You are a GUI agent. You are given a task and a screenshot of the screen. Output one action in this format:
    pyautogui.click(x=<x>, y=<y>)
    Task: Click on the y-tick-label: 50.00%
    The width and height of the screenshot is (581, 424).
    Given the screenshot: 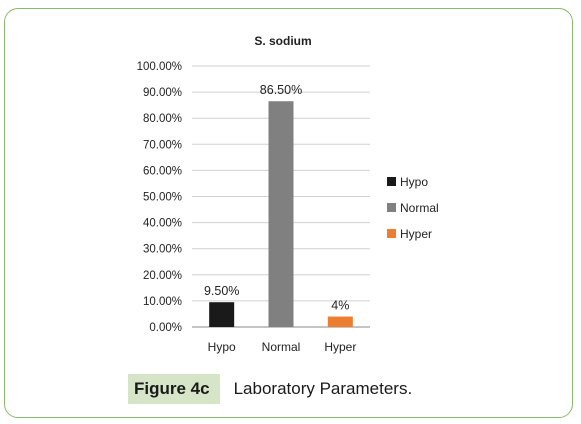 What is the action you would take?
    pyautogui.click(x=162, y=198)
    